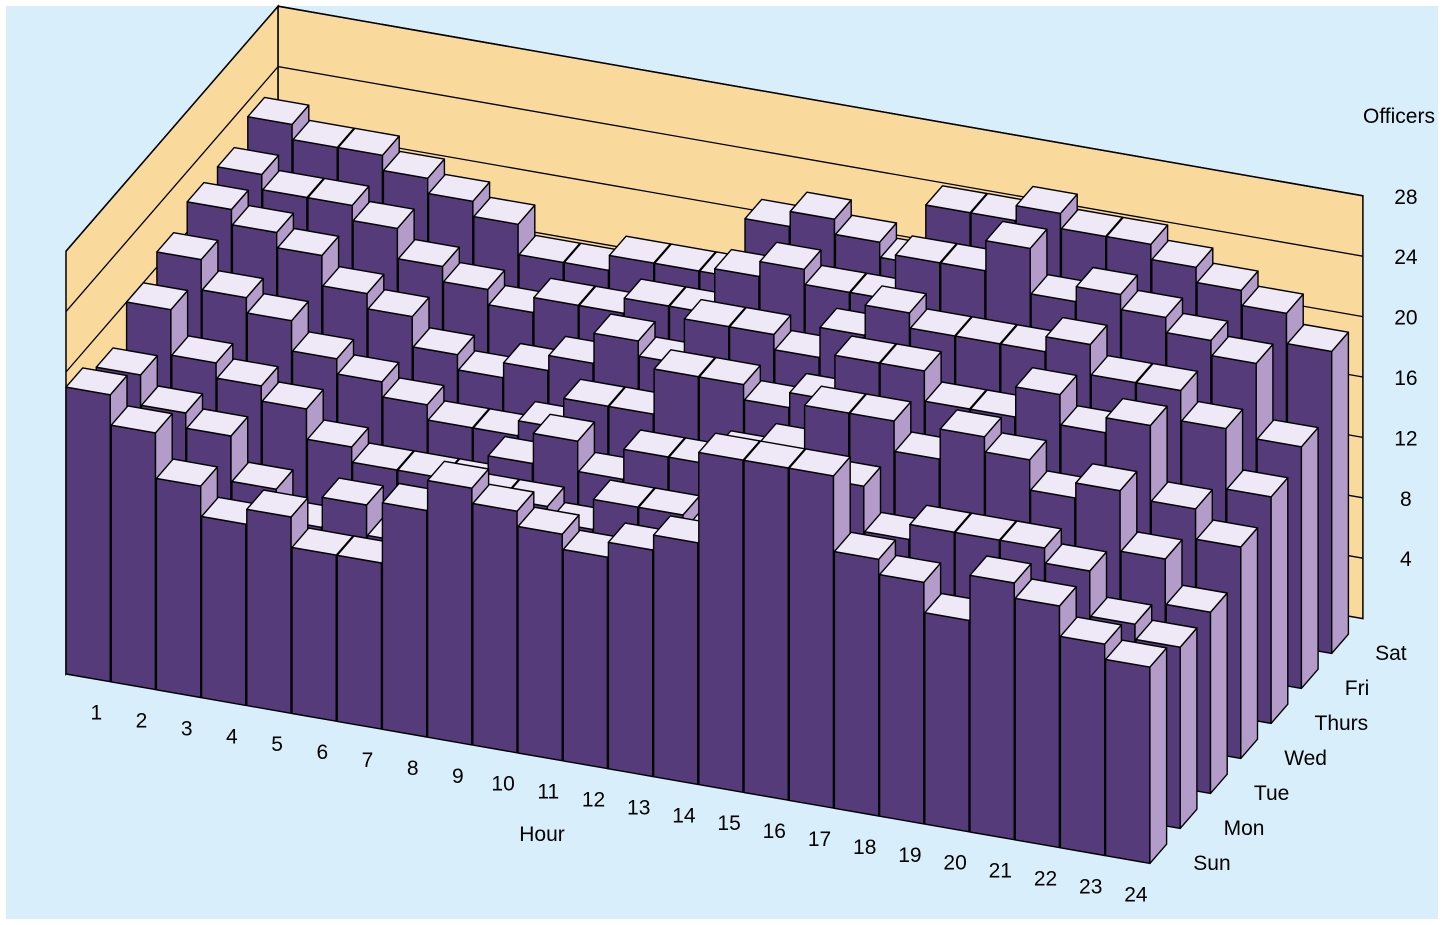 This screenshot has width=1444, height=925. What do you see at coordinates (1305, 758) in the screenshot?
I see `day-tick-label: Wed` at bounding box center [1305, 758].